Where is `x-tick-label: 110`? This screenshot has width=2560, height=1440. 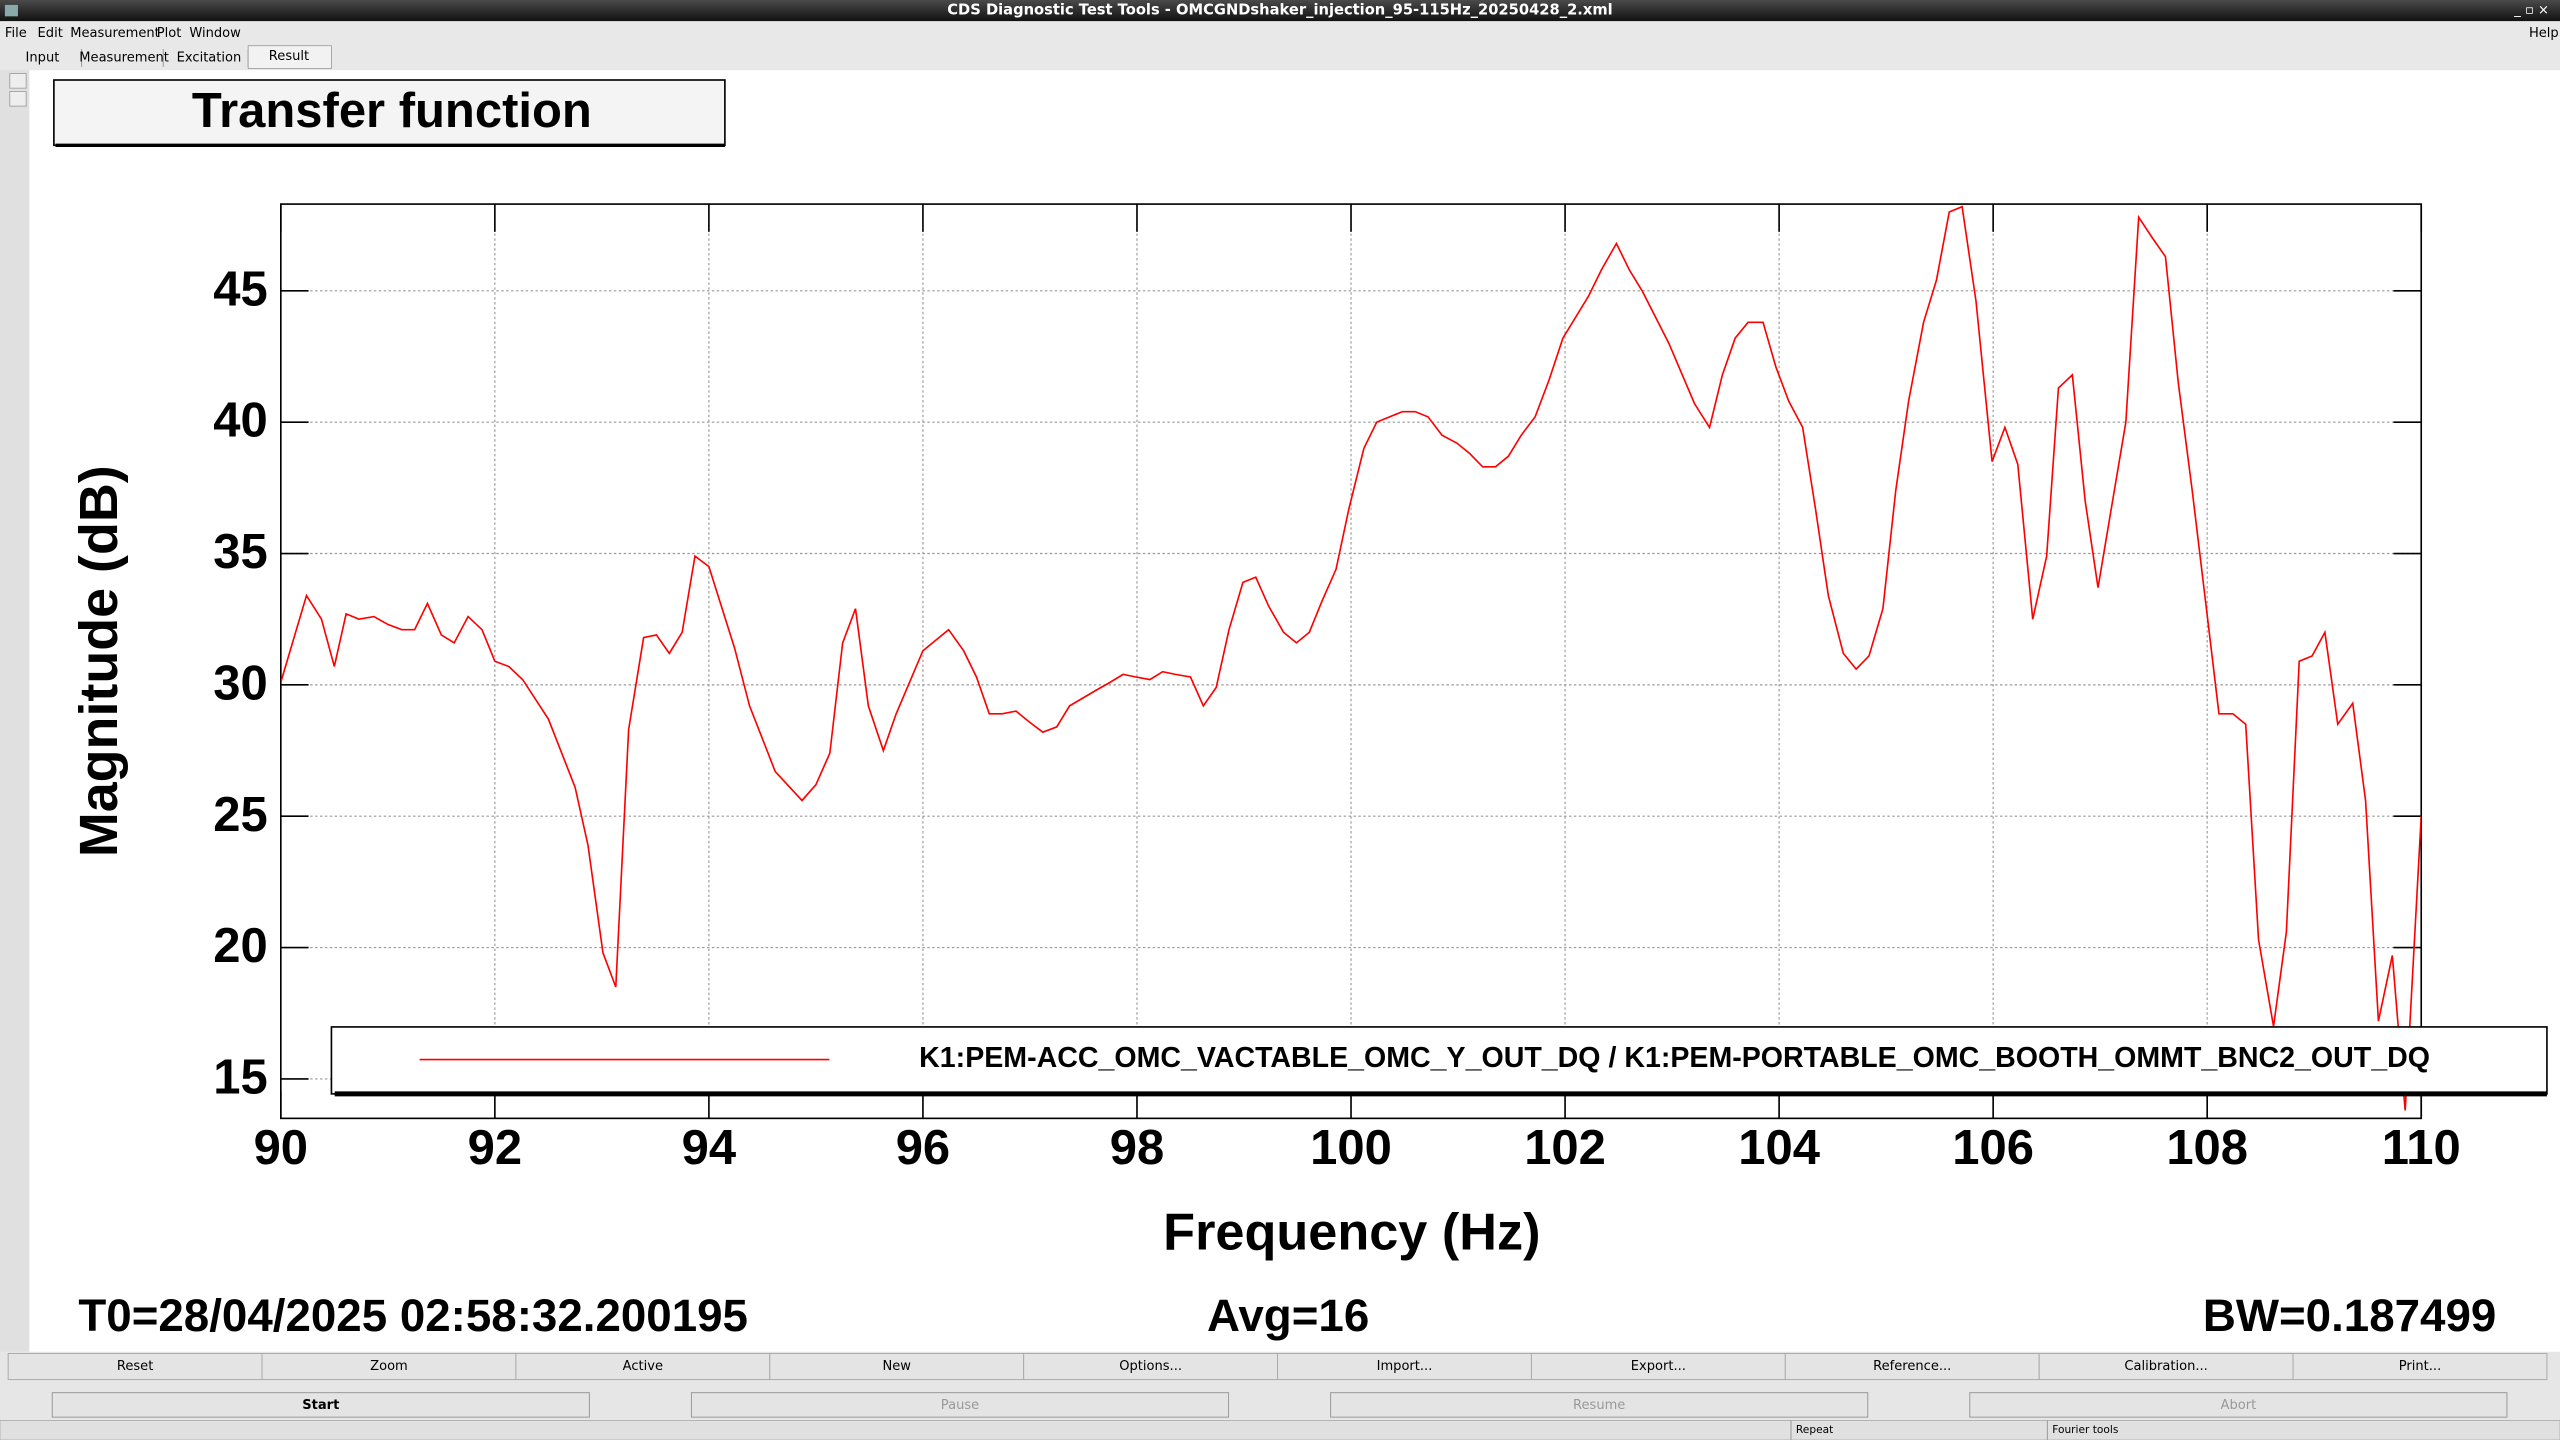
x-tick-label: 110 is located at coordinates (2421, 1148).